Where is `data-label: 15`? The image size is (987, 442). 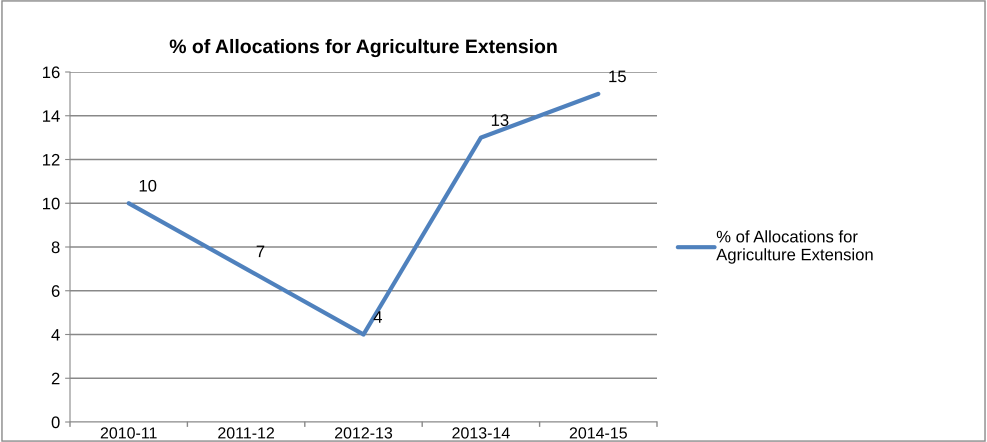
data-label: 15 is located at coordinates (617, 76).